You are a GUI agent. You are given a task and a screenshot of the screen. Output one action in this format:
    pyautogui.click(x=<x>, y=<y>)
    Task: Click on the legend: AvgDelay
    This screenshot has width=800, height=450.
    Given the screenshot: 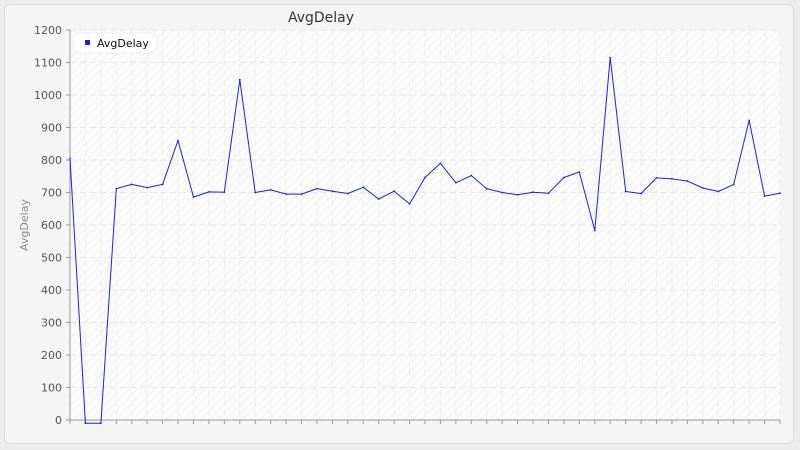 What is the action you would take?
    pyautogui.click(x=115, y=43)
    